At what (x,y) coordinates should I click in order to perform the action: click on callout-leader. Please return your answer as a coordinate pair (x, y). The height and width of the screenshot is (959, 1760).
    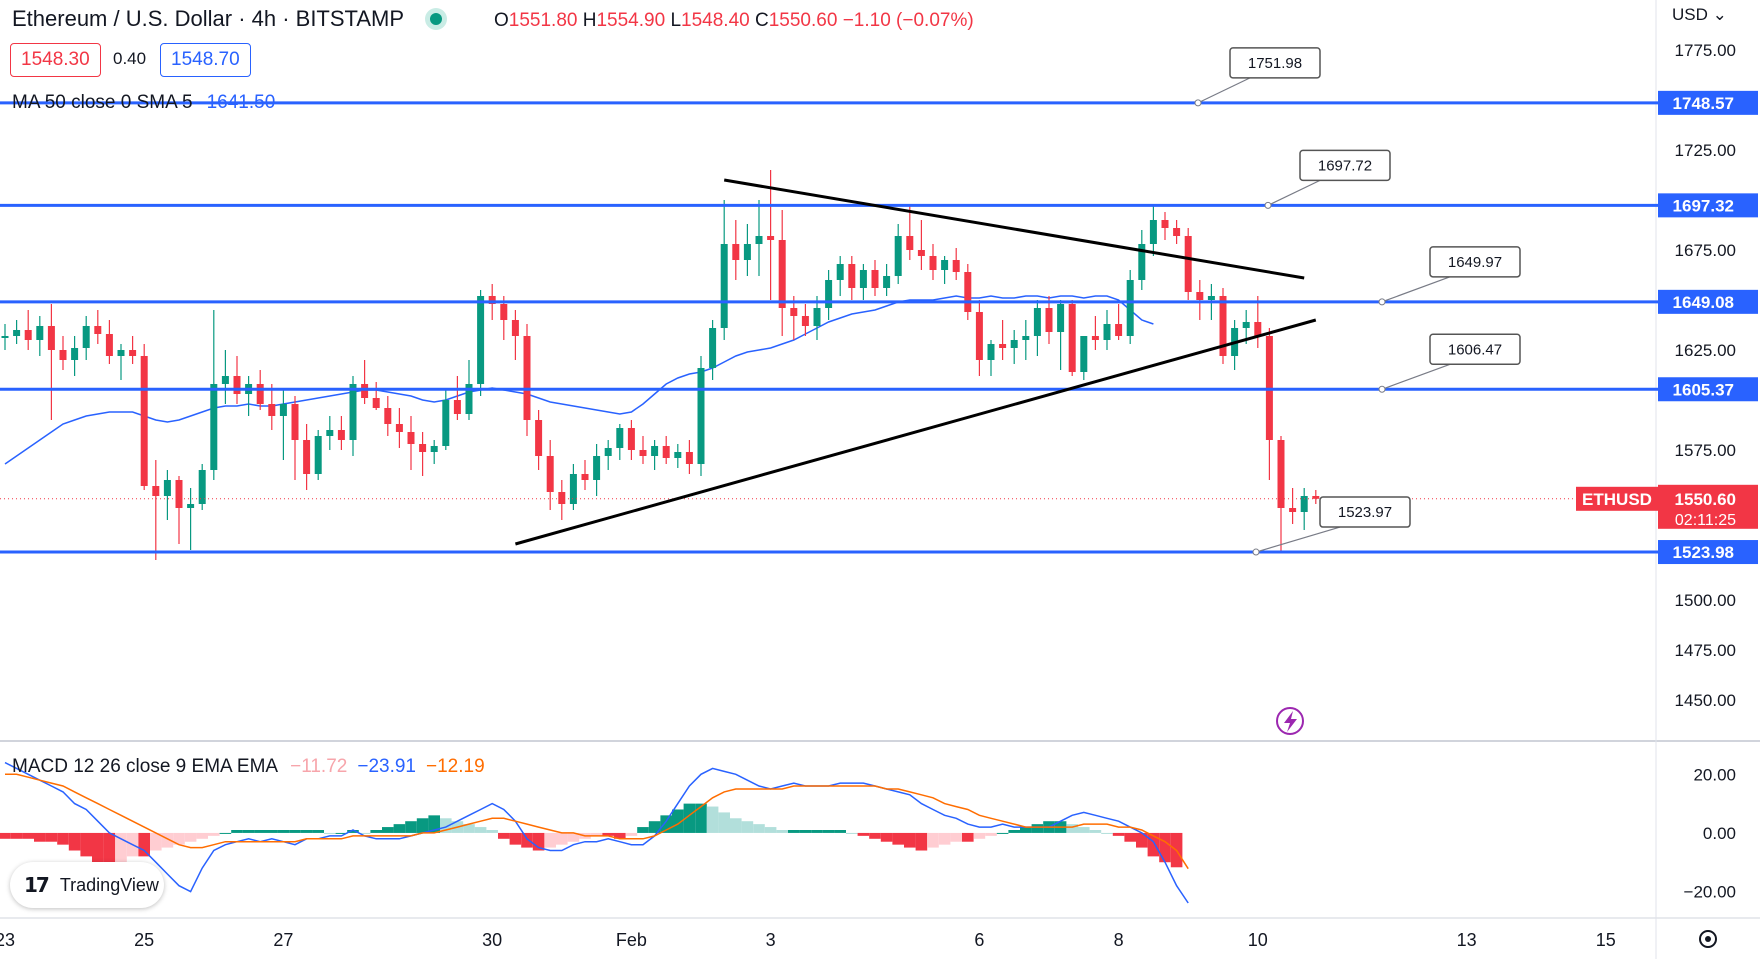
    Looking at the image, I should click on (1294, 192).